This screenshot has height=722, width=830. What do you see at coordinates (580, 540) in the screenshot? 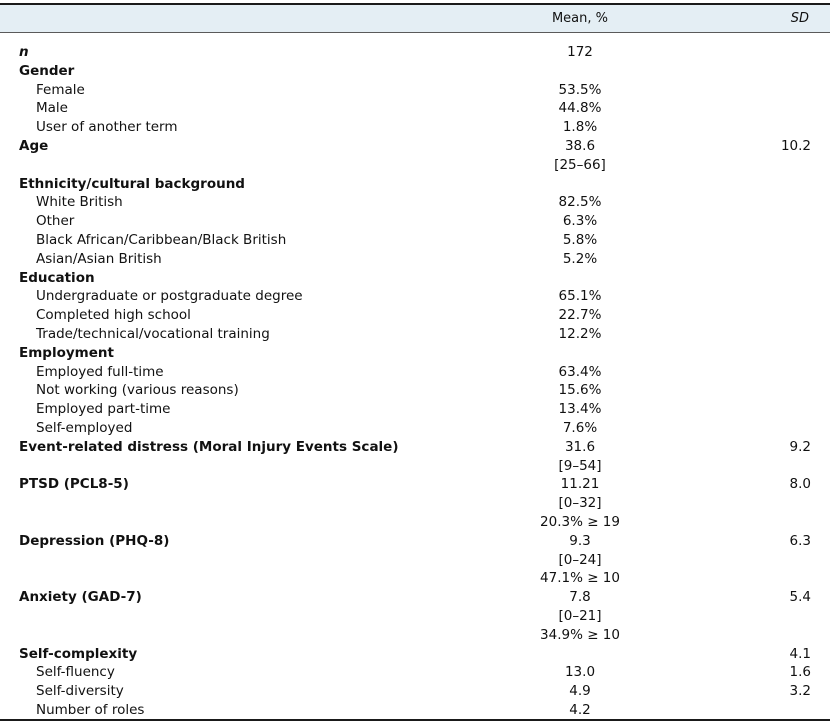
I see `row-mean-value: 9.3` at bounding box center [580, 540].